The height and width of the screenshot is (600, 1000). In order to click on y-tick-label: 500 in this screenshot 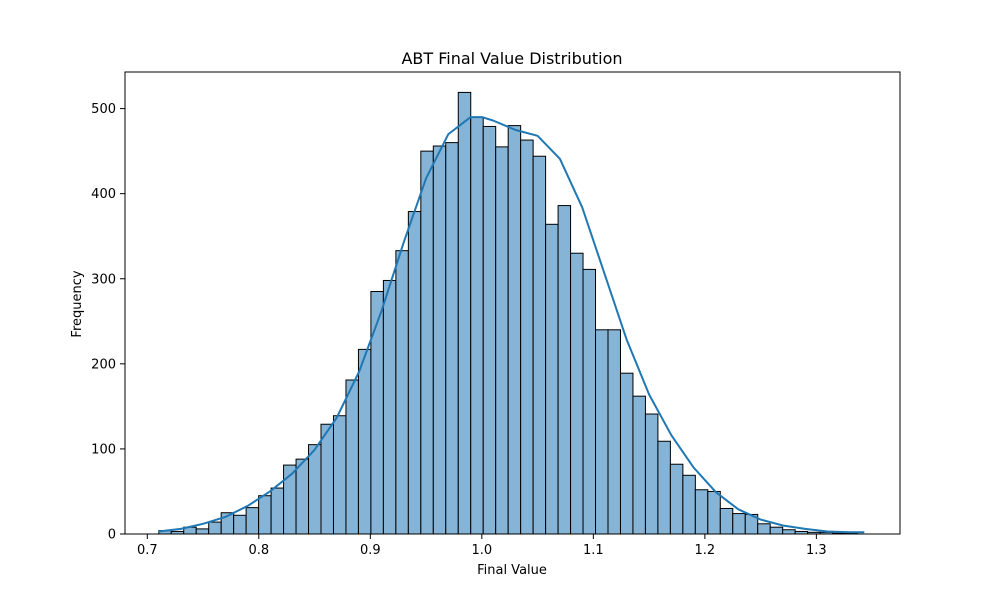, I will do `click(103, 109)`.